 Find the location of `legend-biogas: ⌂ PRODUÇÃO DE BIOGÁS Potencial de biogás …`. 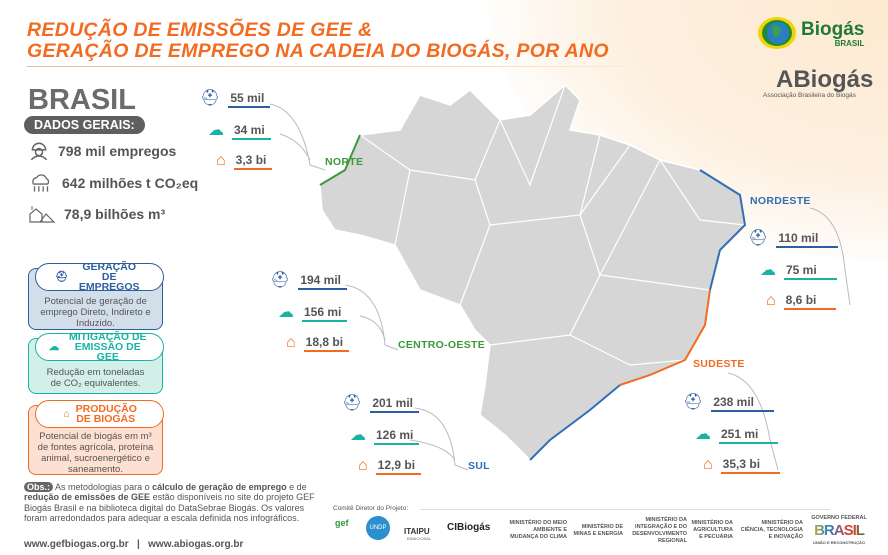

legend-biogas: ⌂ PRODUÇÃO DE BIOGÁS Potencial de biogás … is located at coordinates (96, 437).